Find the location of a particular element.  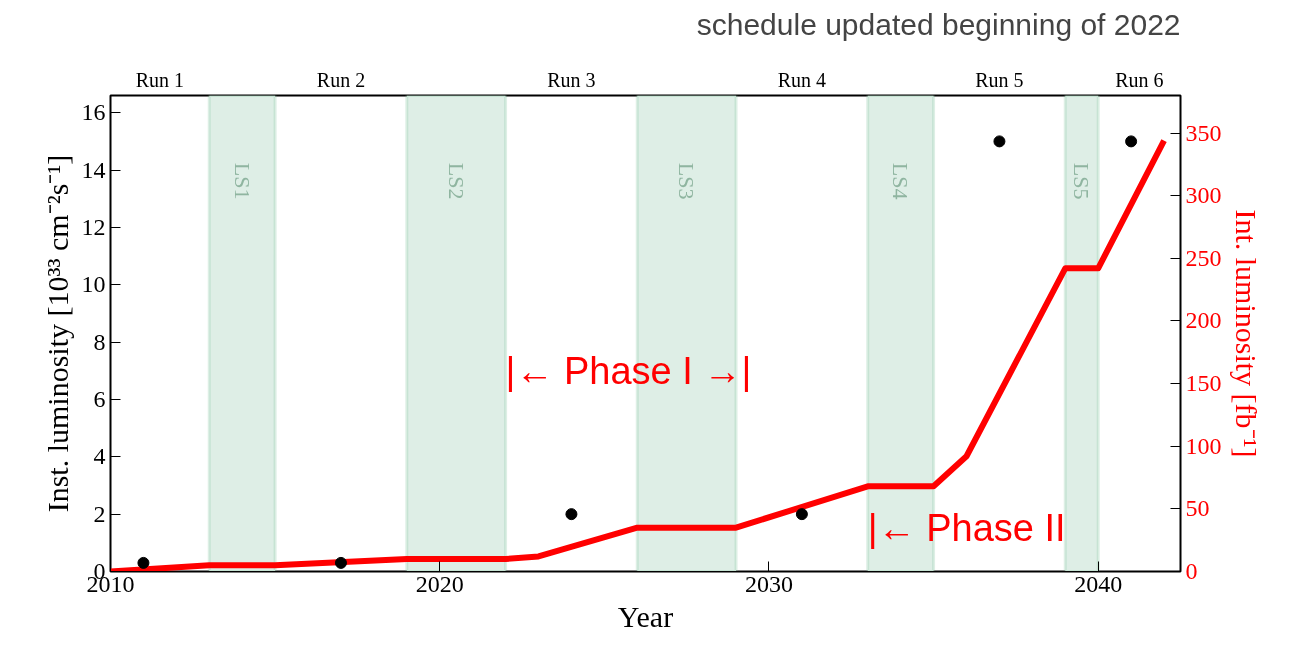

y2-tick-label: 100 is located at coordinates (1203, 445).